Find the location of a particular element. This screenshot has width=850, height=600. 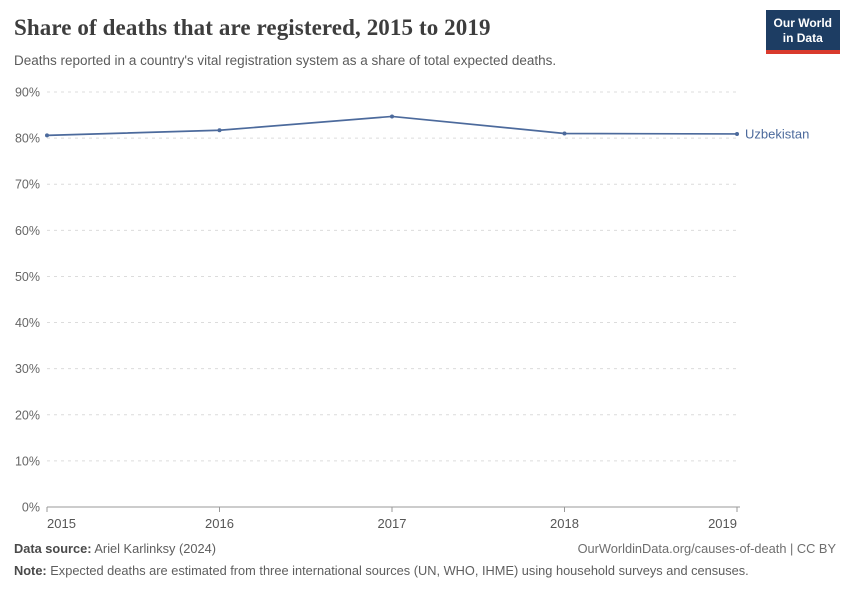

series-label-uzbekistan: Uzbekistan is located at coordinates (777, 133).